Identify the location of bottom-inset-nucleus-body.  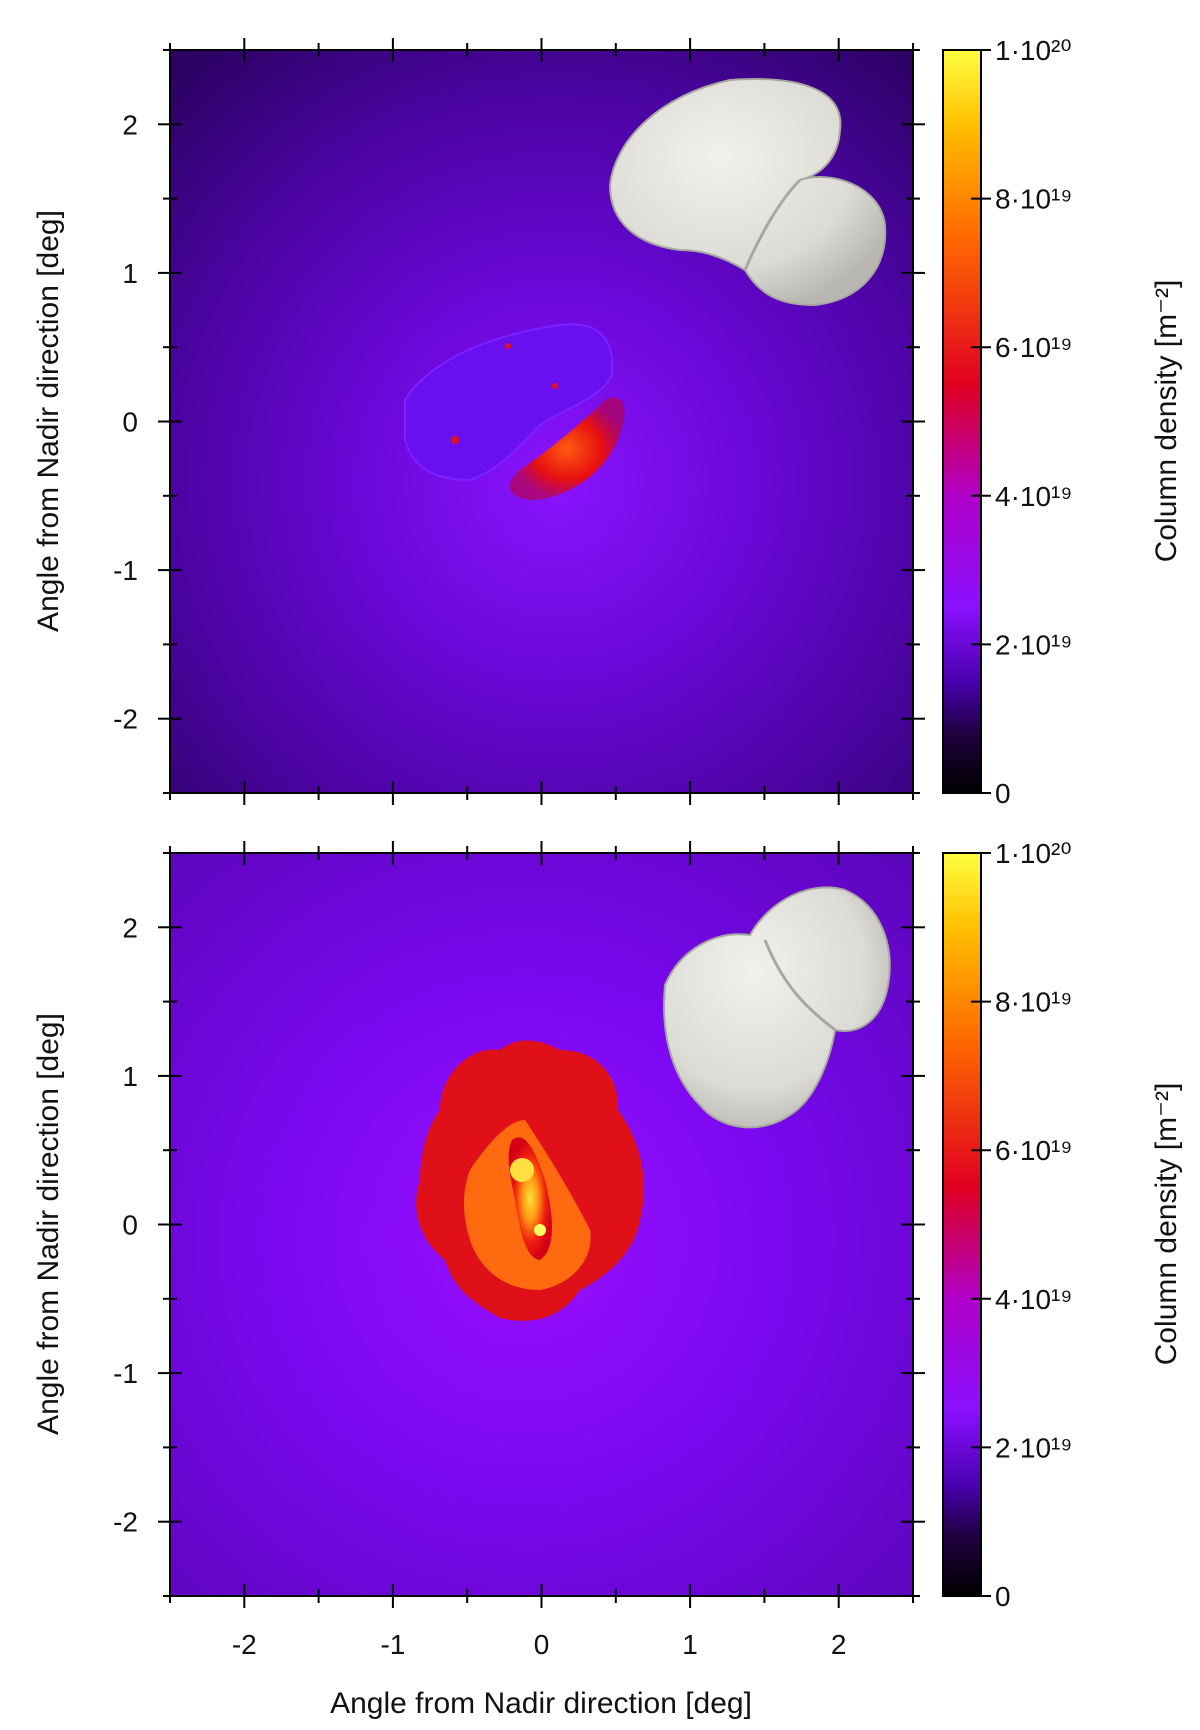
(777, 1007).